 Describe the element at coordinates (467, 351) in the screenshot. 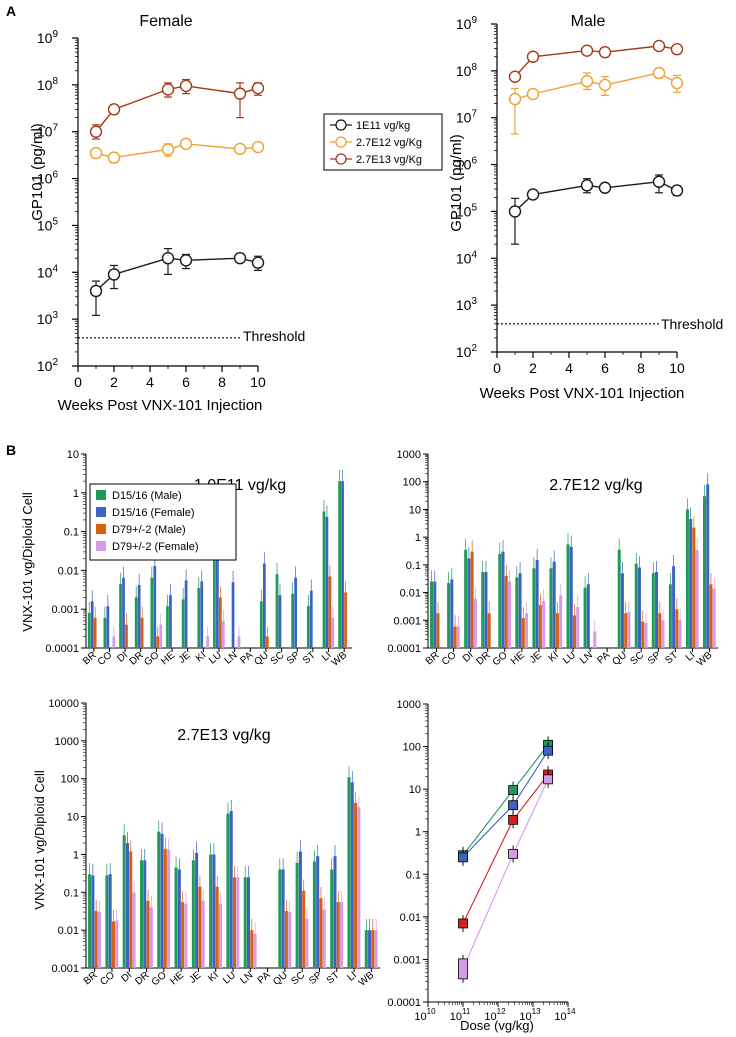

I see `male-ytick-label: 10²` at that location.